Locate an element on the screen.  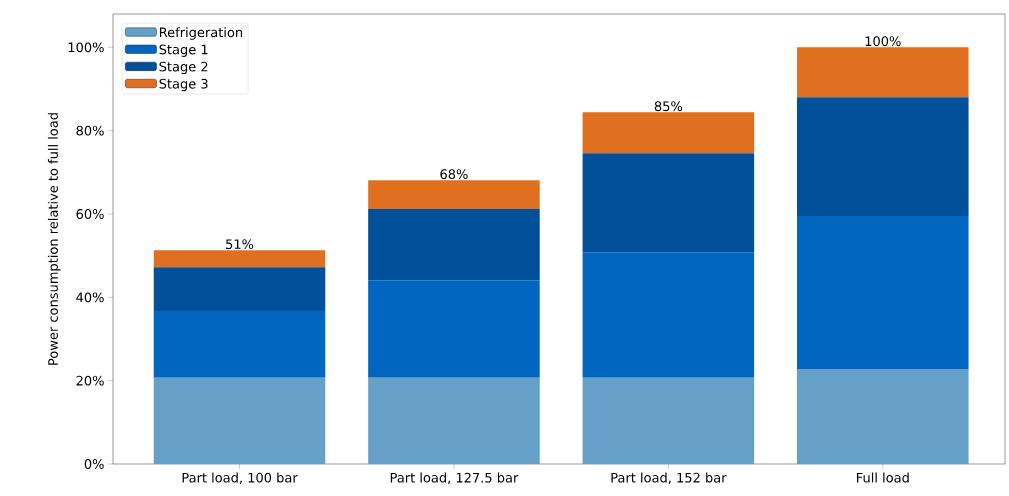
y-axis-title: Power consumption relative to full load is located at coordinates (54, 239).